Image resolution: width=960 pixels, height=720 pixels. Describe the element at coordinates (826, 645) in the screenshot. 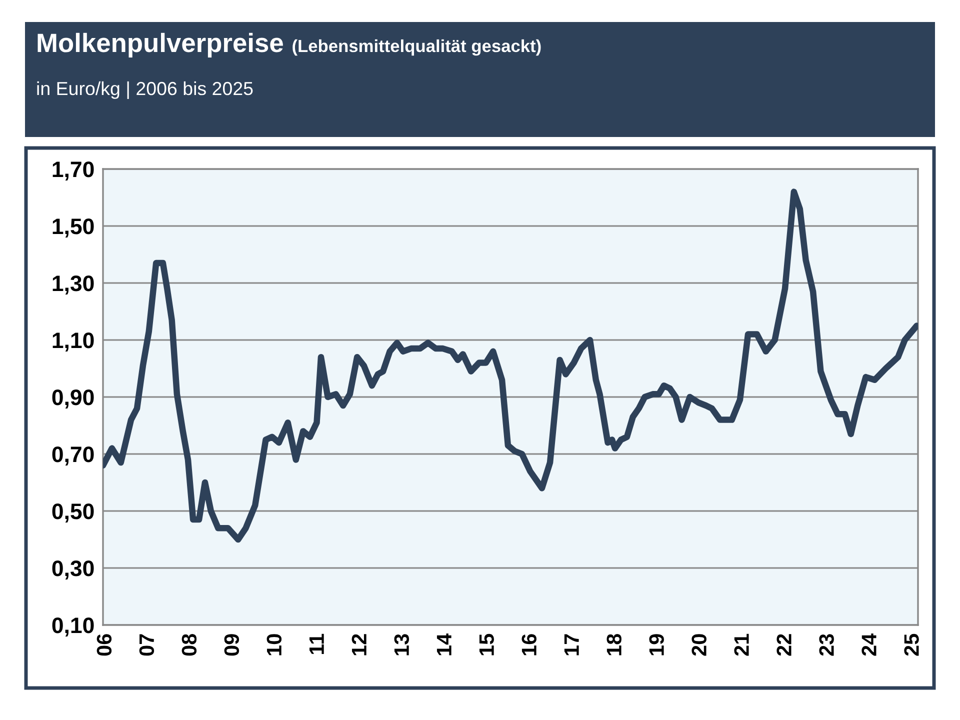

I see `x-tick-label: 23` at that location.